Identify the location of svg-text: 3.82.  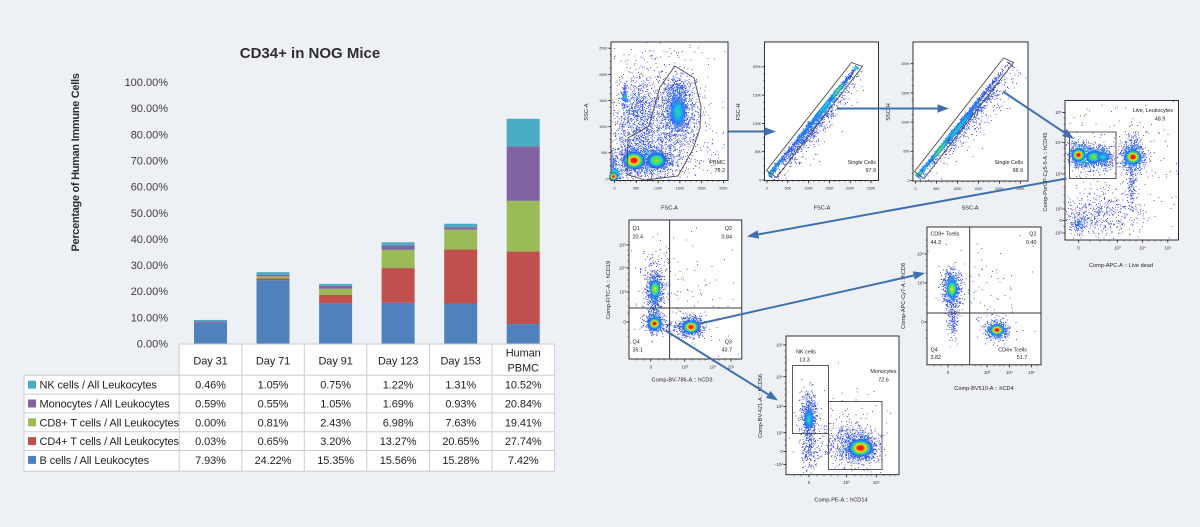
(936, 358).